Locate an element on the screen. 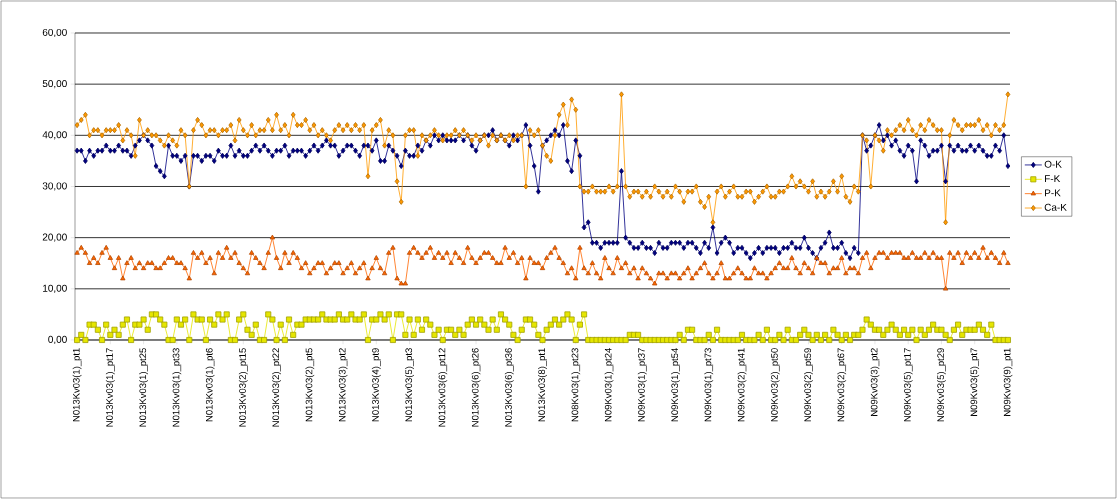  x-tick-label: N09Kv03(5)_pt7 is located at coordinates (975, 382).